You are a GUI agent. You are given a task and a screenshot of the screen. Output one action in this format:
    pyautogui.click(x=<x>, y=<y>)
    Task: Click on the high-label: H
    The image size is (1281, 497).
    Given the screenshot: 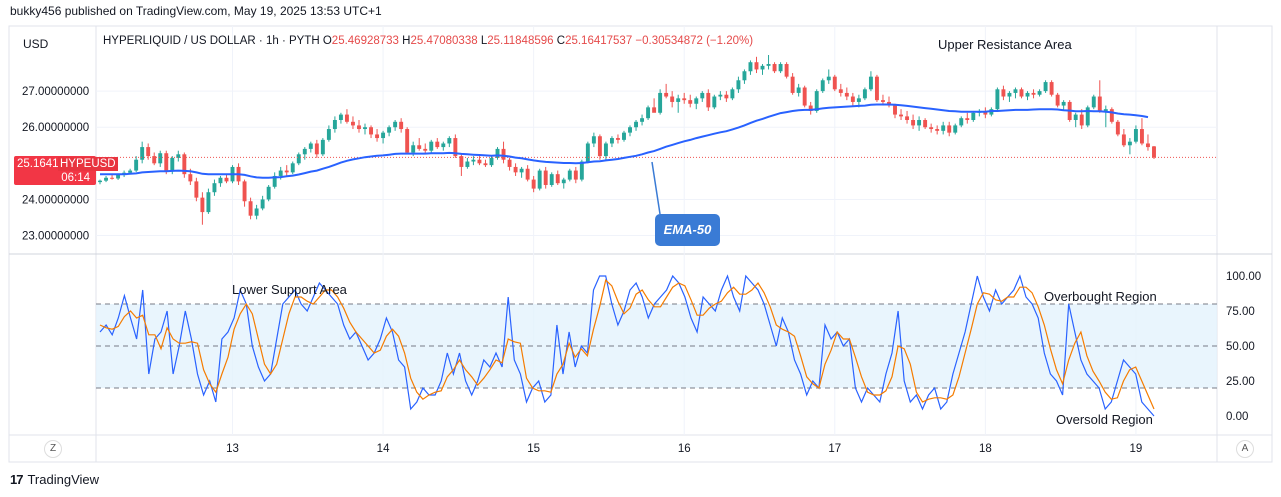 What is the action you would take?
    pyautogui.click(x=406, y=41)
    